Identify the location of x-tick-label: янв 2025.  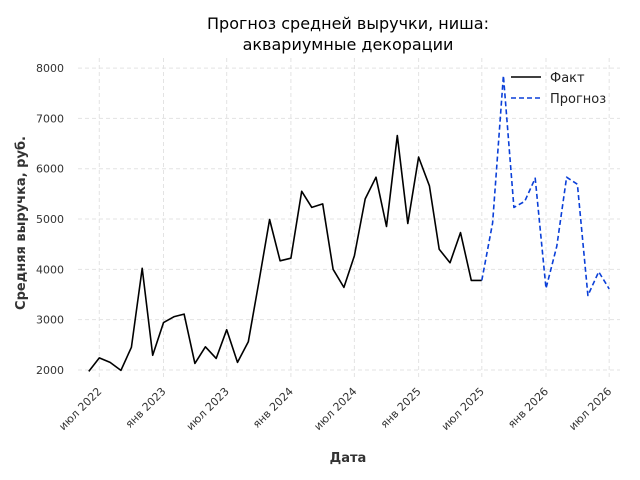
(401, 408).